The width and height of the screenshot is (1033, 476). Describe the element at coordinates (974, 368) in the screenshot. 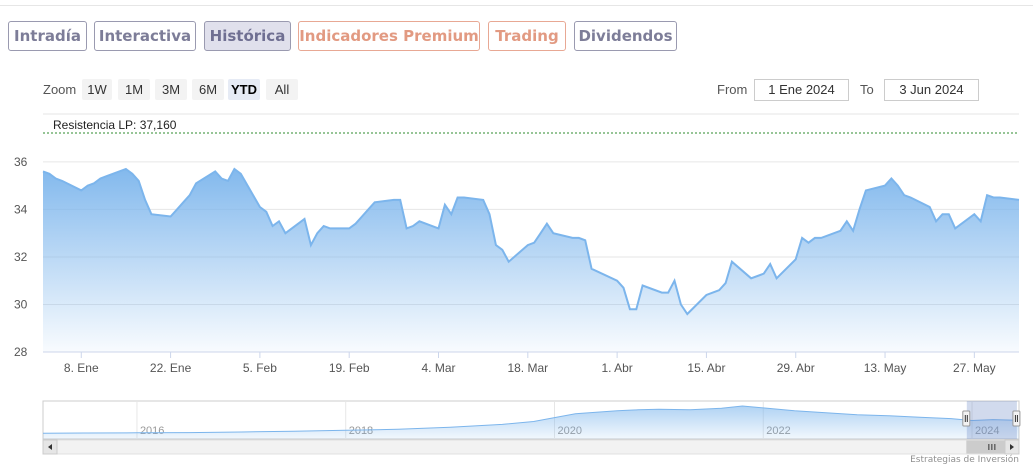

I see `x-tick-label: 27. May` at that location.